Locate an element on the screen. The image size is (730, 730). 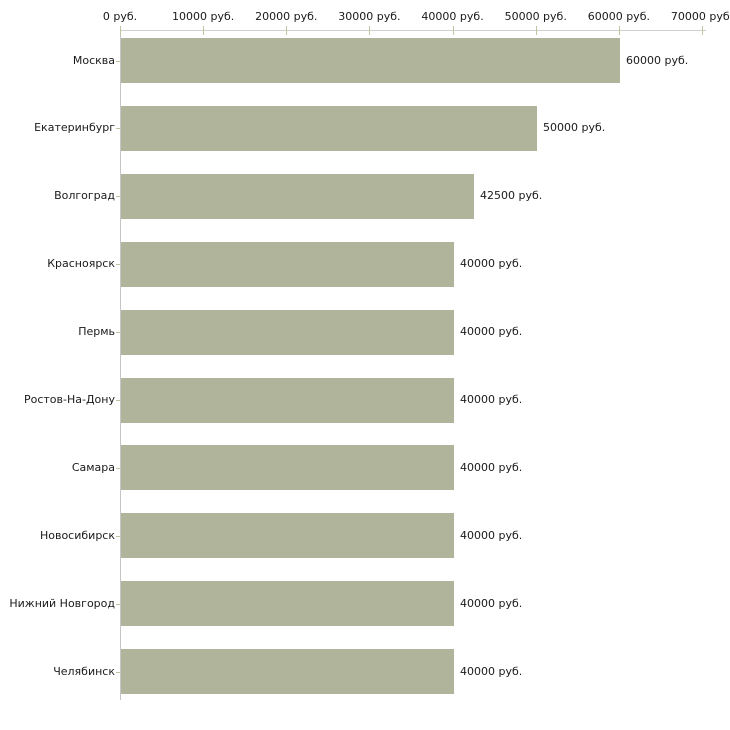
x-axis-tick-label: 40000 руб. is located at coordinates (452, 16).